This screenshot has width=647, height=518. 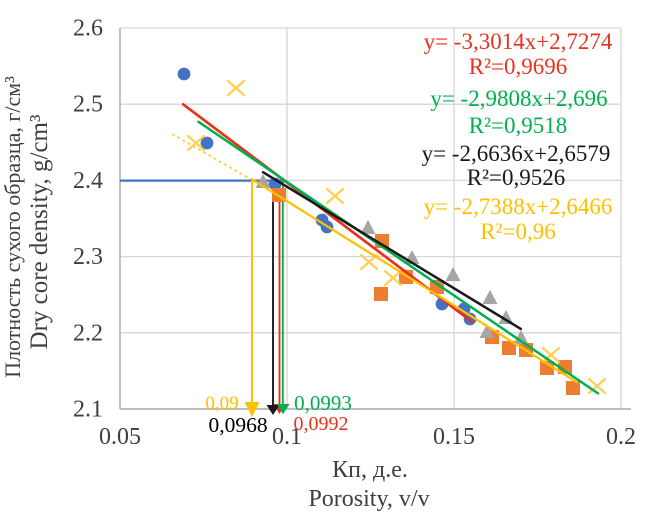 I want to click on svg-text: Кп, д.е., so click(x=370, y=470).